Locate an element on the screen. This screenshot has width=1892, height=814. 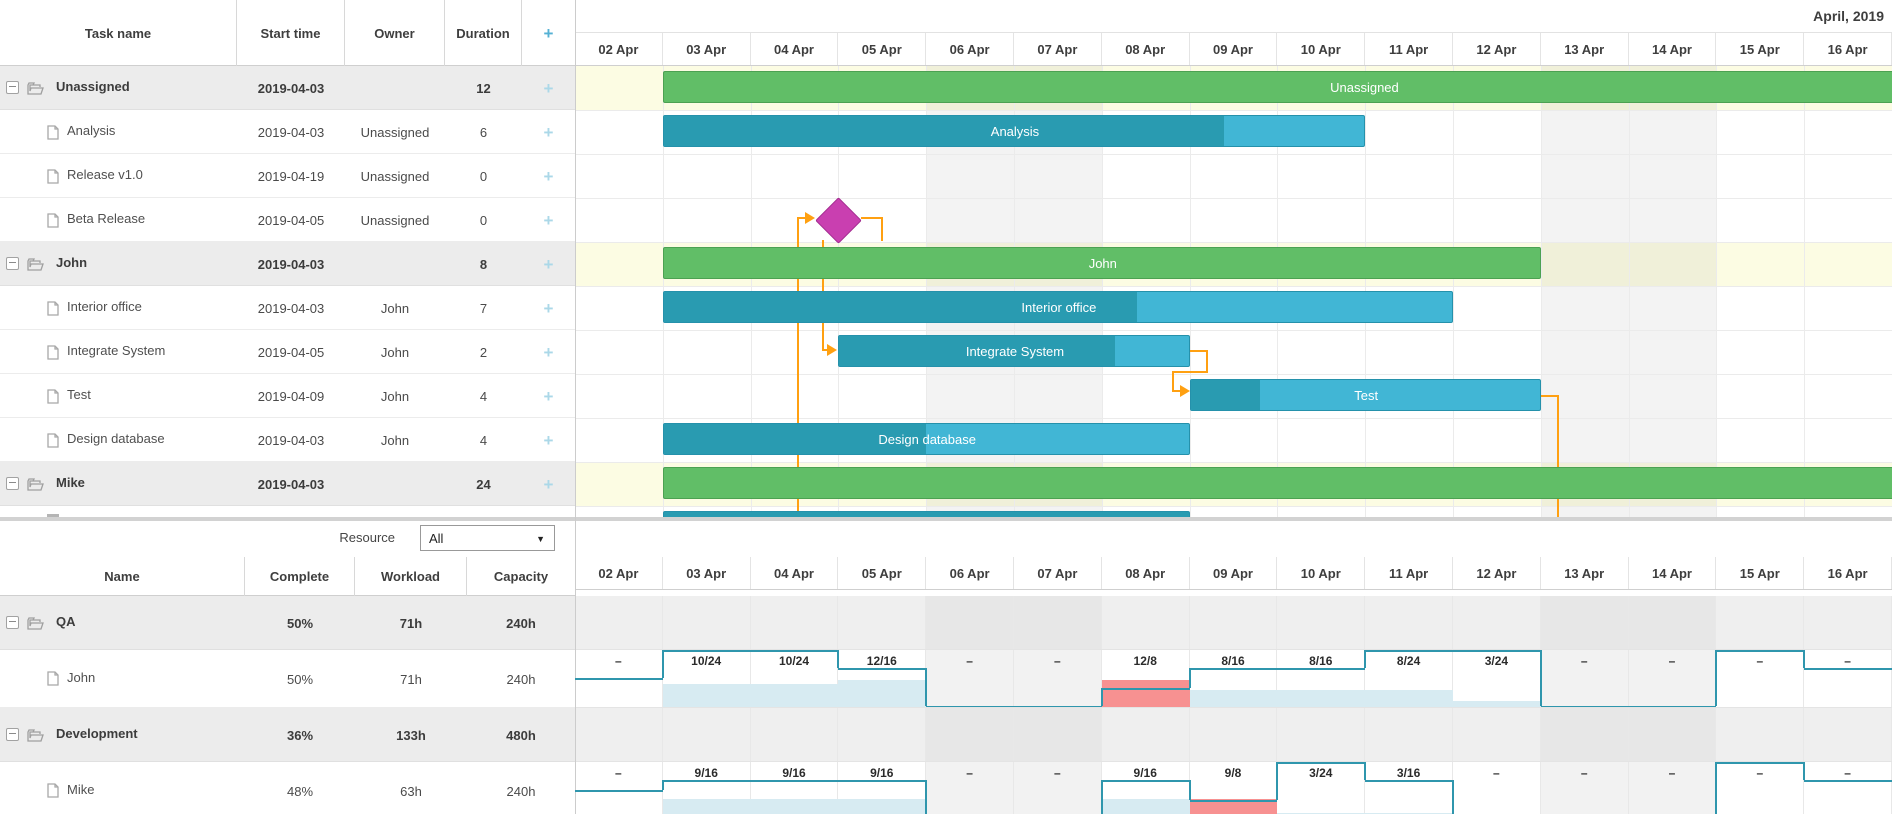
workload-cell: 133h is located at coordinates (411, 735).